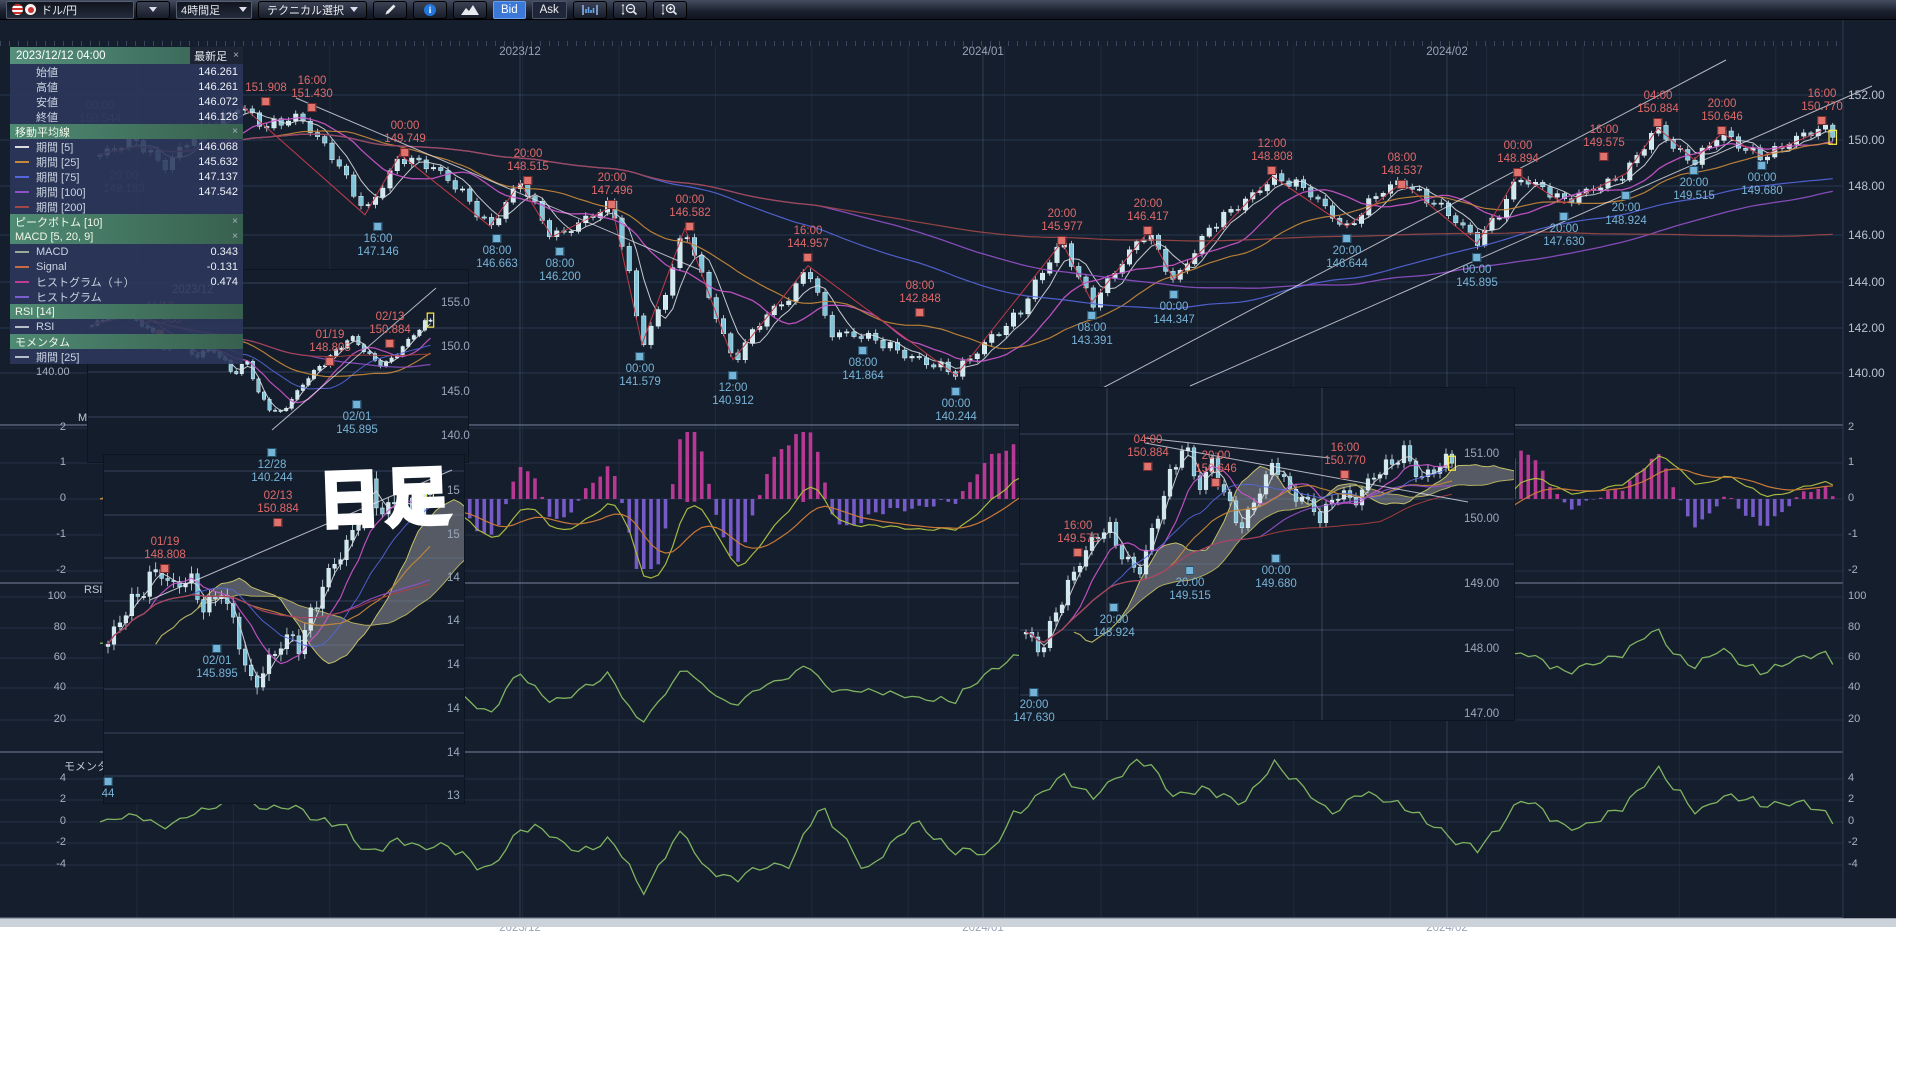  What do you see at coordinates (690, 213) in the screenshot?
I see `peak-annotation: 00:00 146.582` at bounding box center [690, 213].